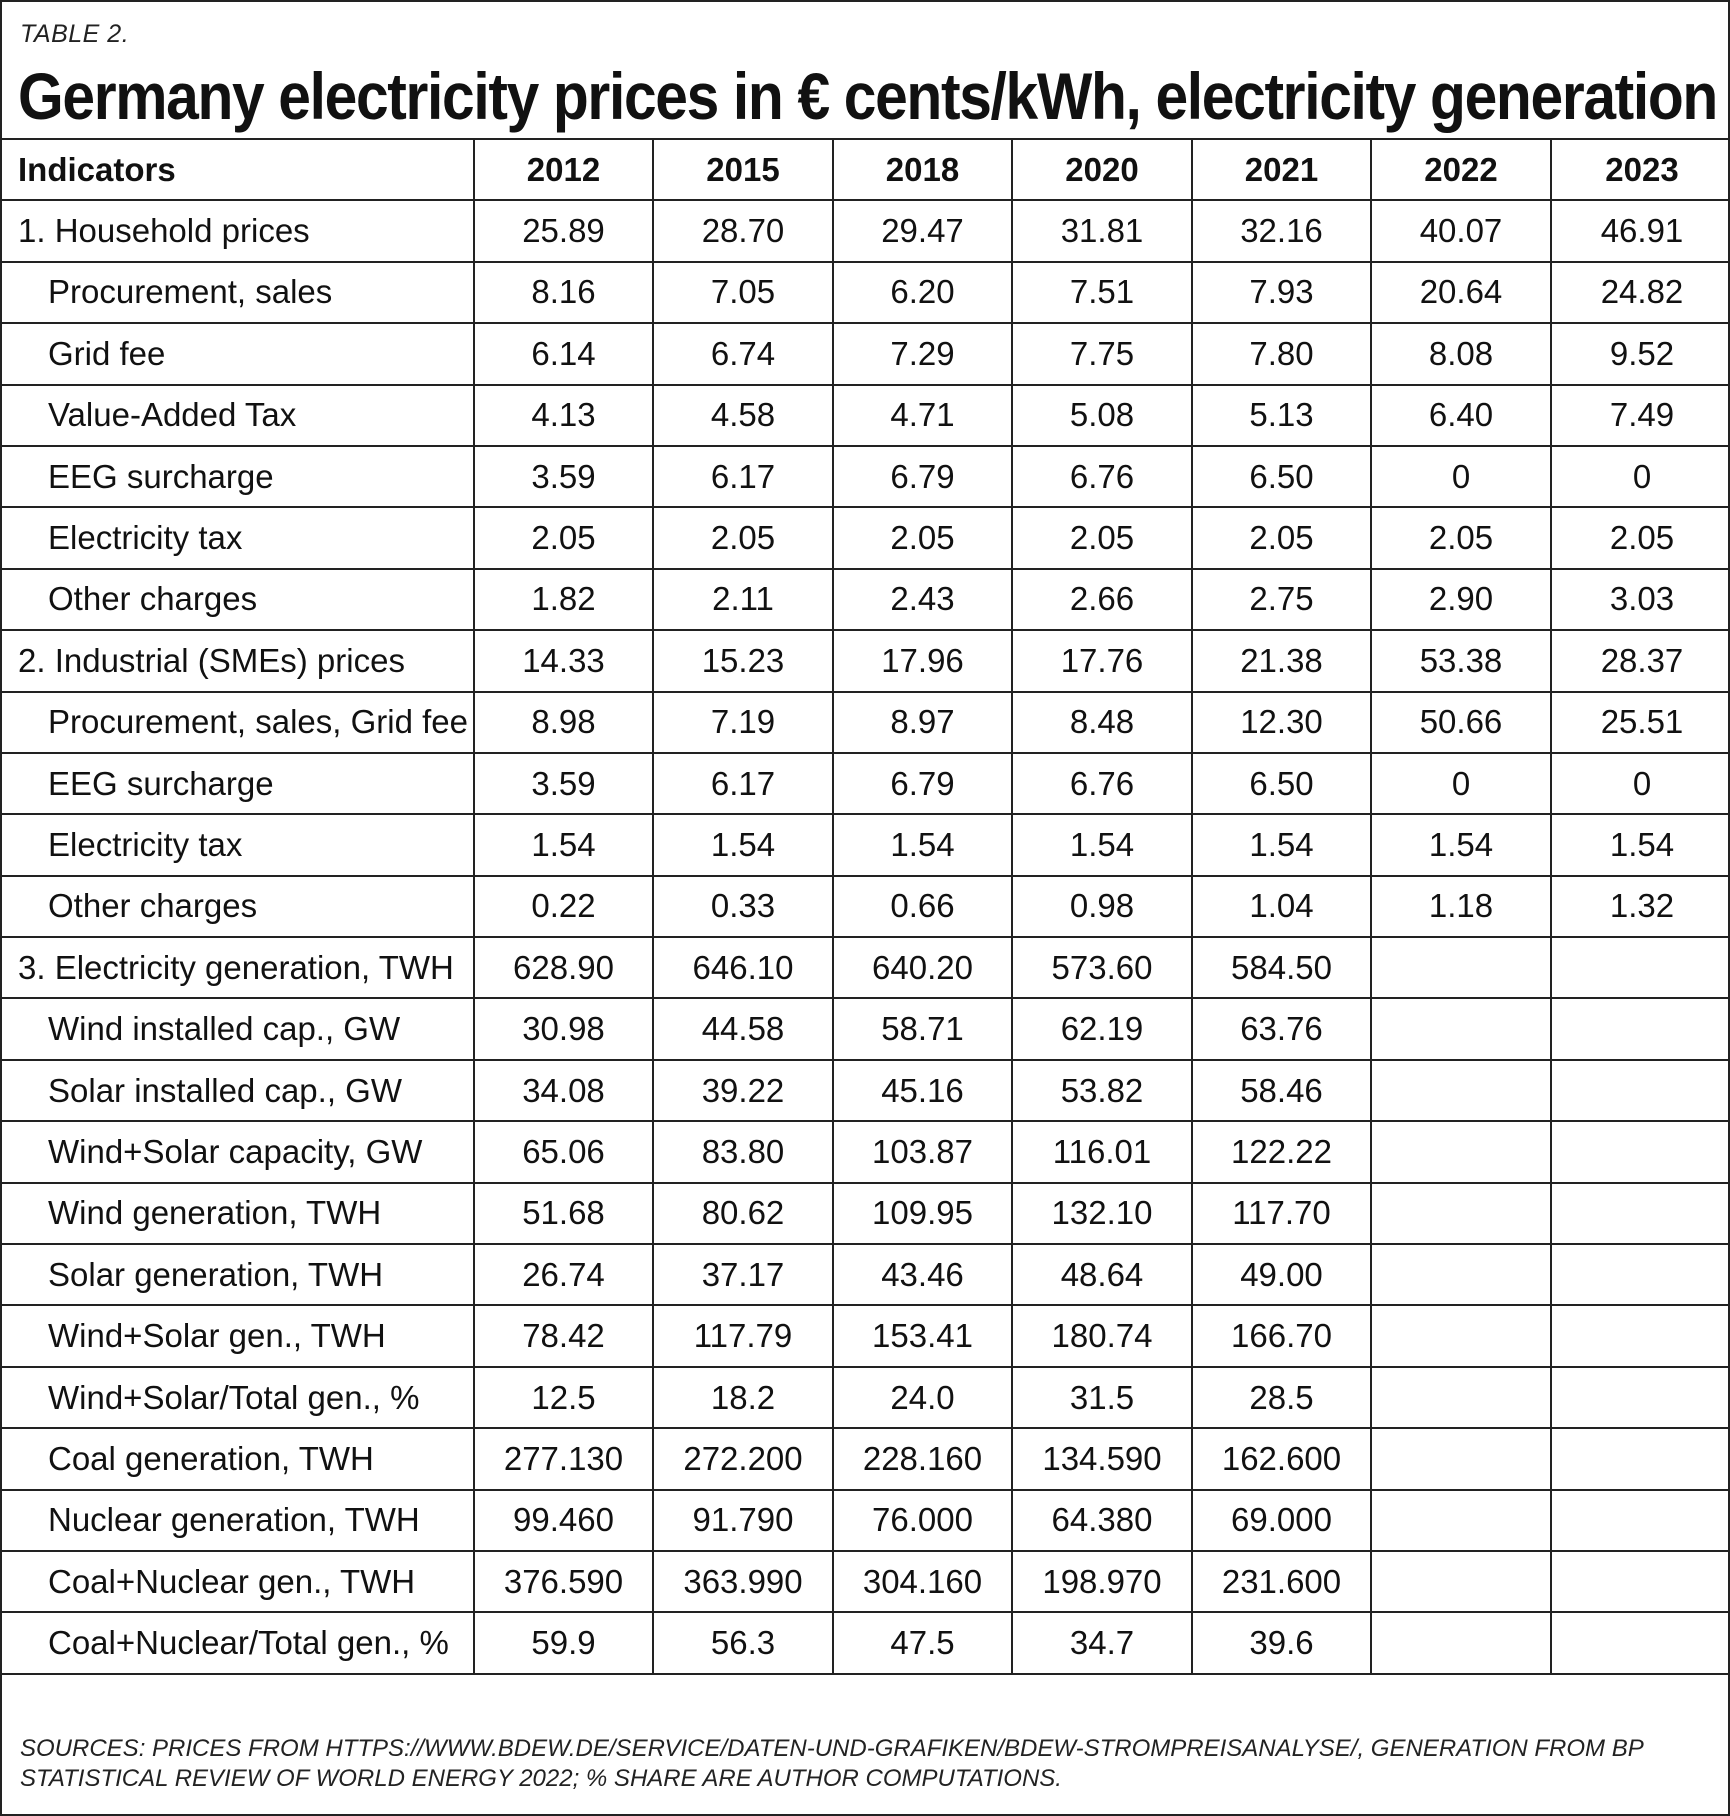  Describe the element at coordinates (1281, 906) in the screenshot. I see `value-cell: 1.04` at that location.